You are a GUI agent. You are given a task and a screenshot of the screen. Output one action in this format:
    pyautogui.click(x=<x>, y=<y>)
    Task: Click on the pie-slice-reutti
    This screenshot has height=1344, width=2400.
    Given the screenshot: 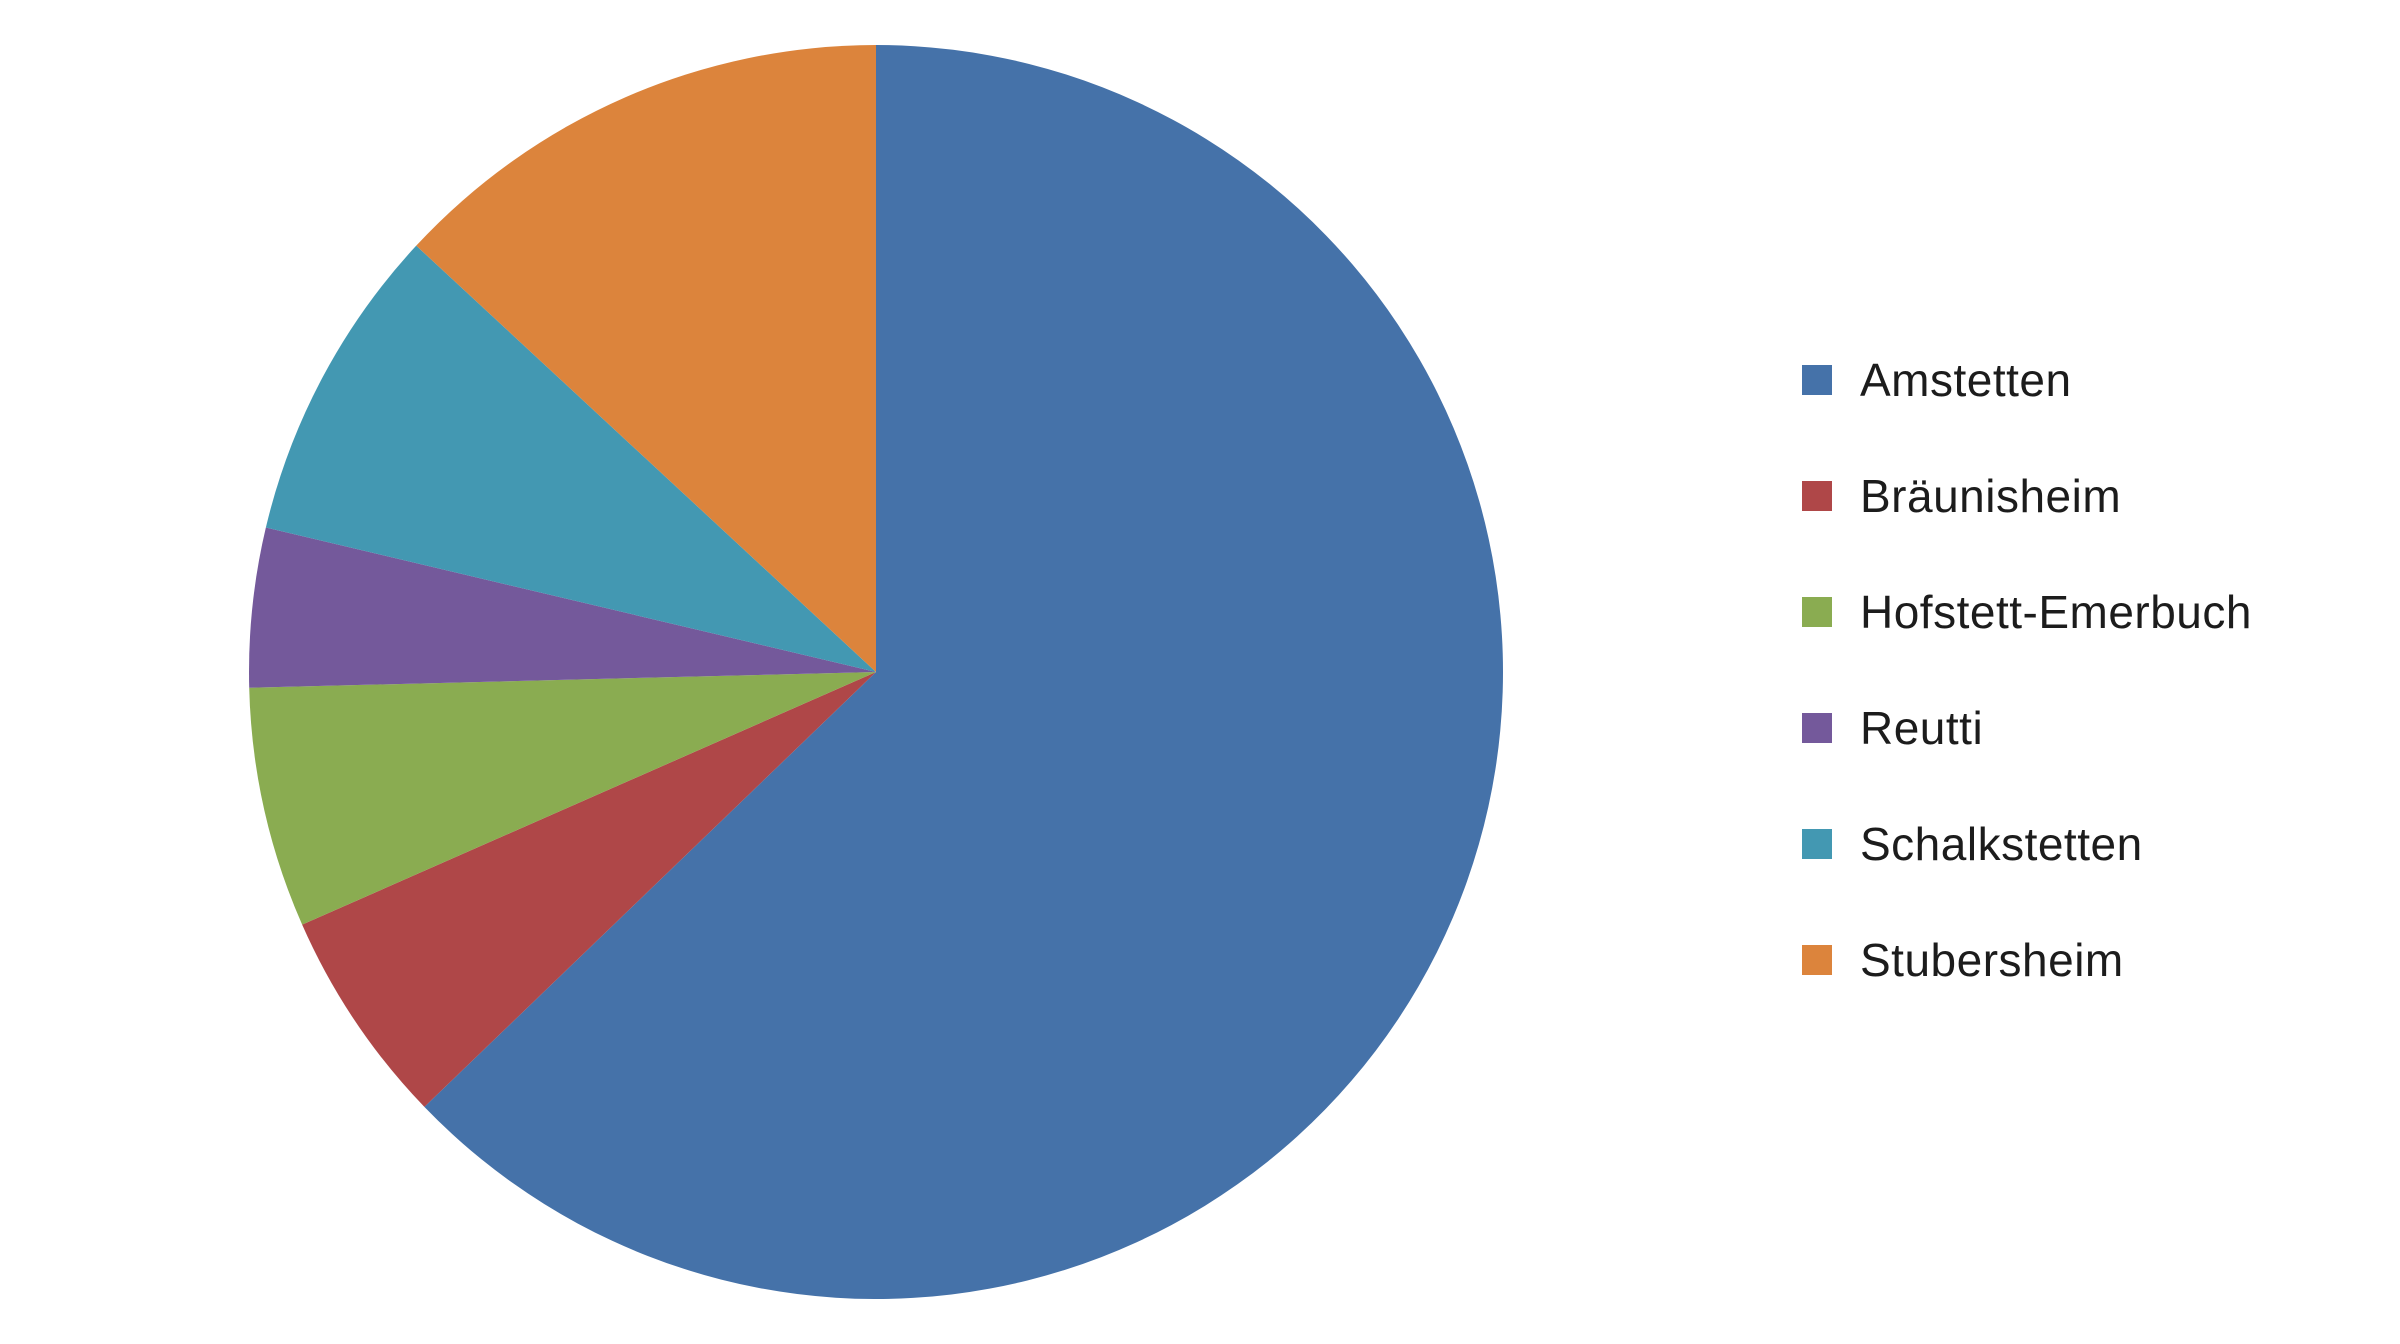 What is the action you would take?
    pyautogui.click(x=562, y=607)
    